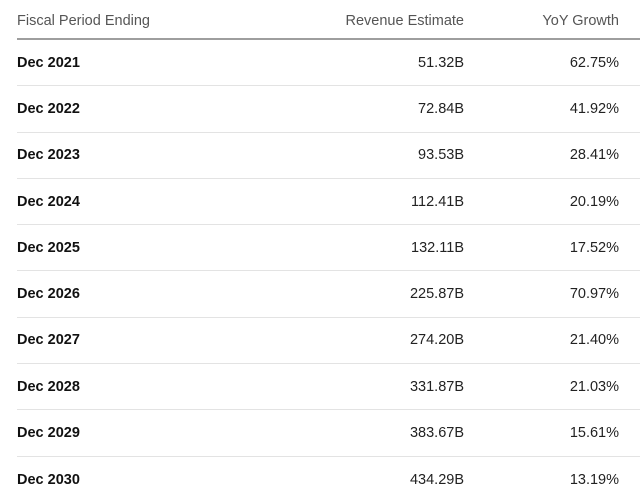  I want to click on growth-cell: 17.52%, so click(594, 247).